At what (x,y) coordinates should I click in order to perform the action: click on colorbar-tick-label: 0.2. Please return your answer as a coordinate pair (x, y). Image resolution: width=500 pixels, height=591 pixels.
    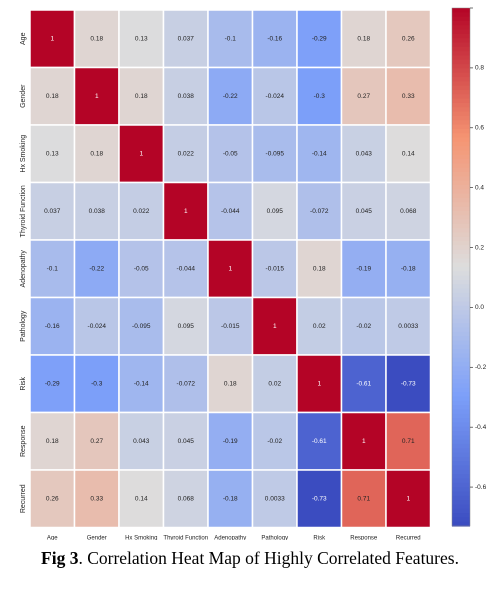
    Looking at the image, I should click on (479, 247).